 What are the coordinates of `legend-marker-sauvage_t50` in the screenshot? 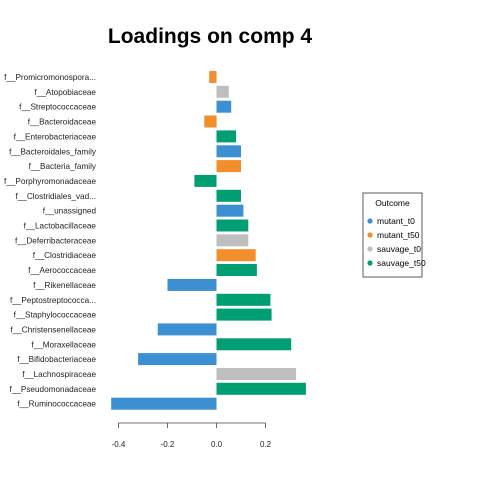 It's located at (370, 263).